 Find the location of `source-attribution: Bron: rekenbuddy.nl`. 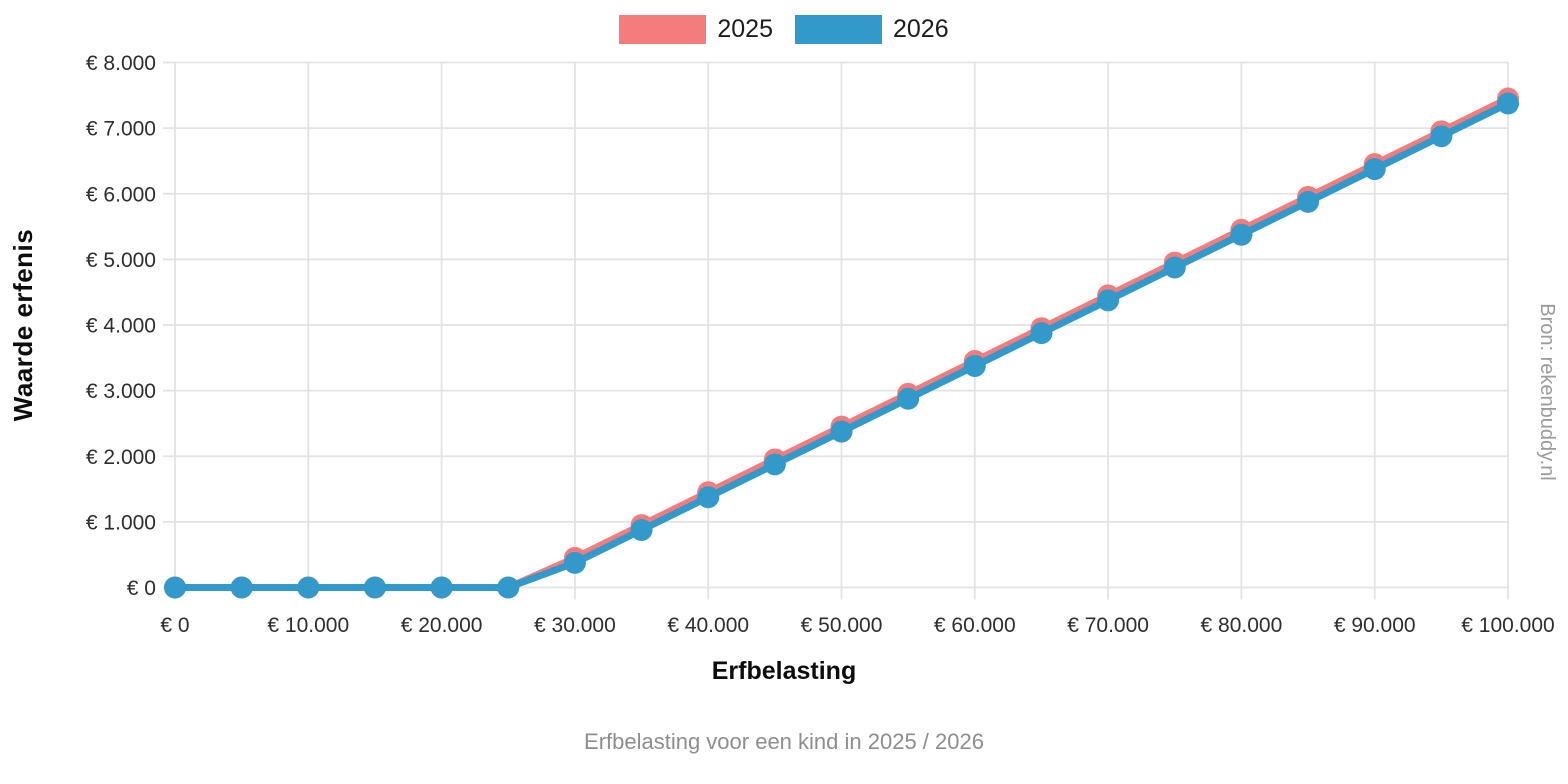

source-attribution: Bron: rekenbuddy.nl is located at coordinates (1547, 392).